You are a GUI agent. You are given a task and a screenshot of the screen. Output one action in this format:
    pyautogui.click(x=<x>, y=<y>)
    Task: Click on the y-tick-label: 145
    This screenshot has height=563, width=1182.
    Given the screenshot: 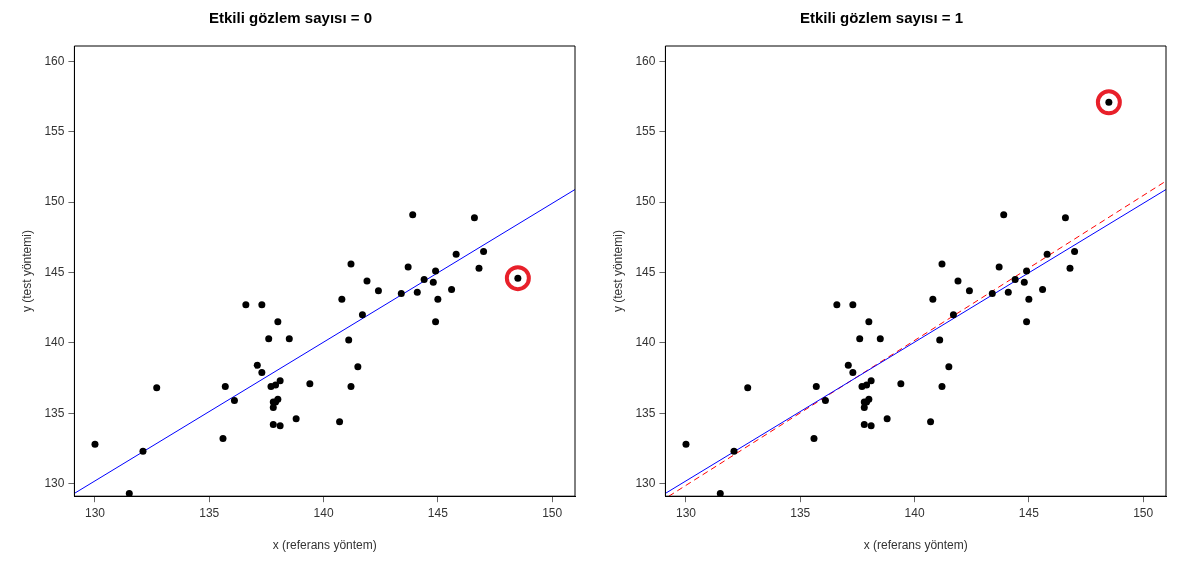 What is the action you would take?
    pyautogui.click(x=645, y=271)
    